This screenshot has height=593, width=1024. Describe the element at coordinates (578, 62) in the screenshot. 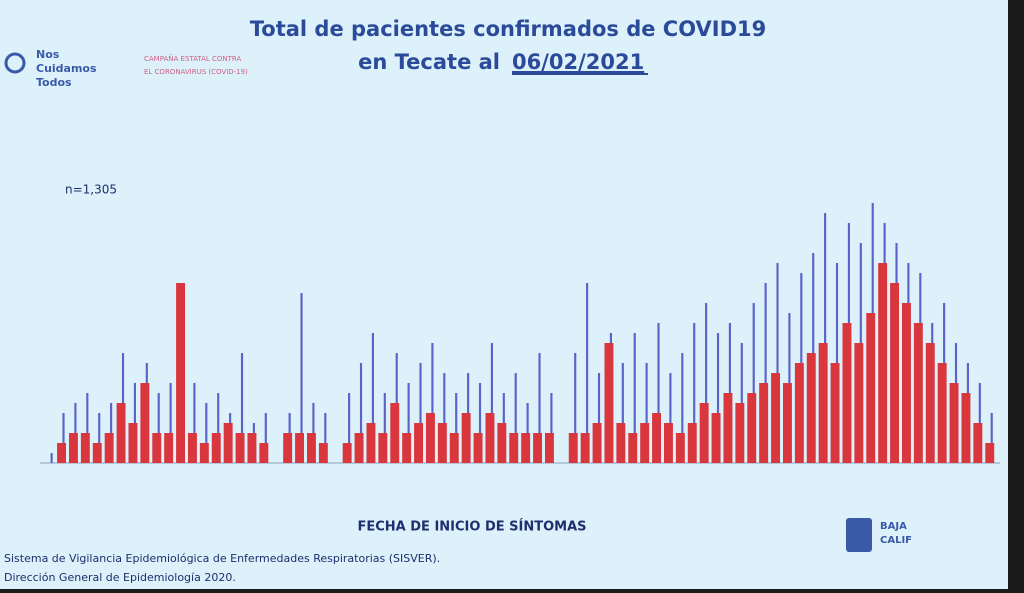

I see `title-date: 06/02/2021` at that location.